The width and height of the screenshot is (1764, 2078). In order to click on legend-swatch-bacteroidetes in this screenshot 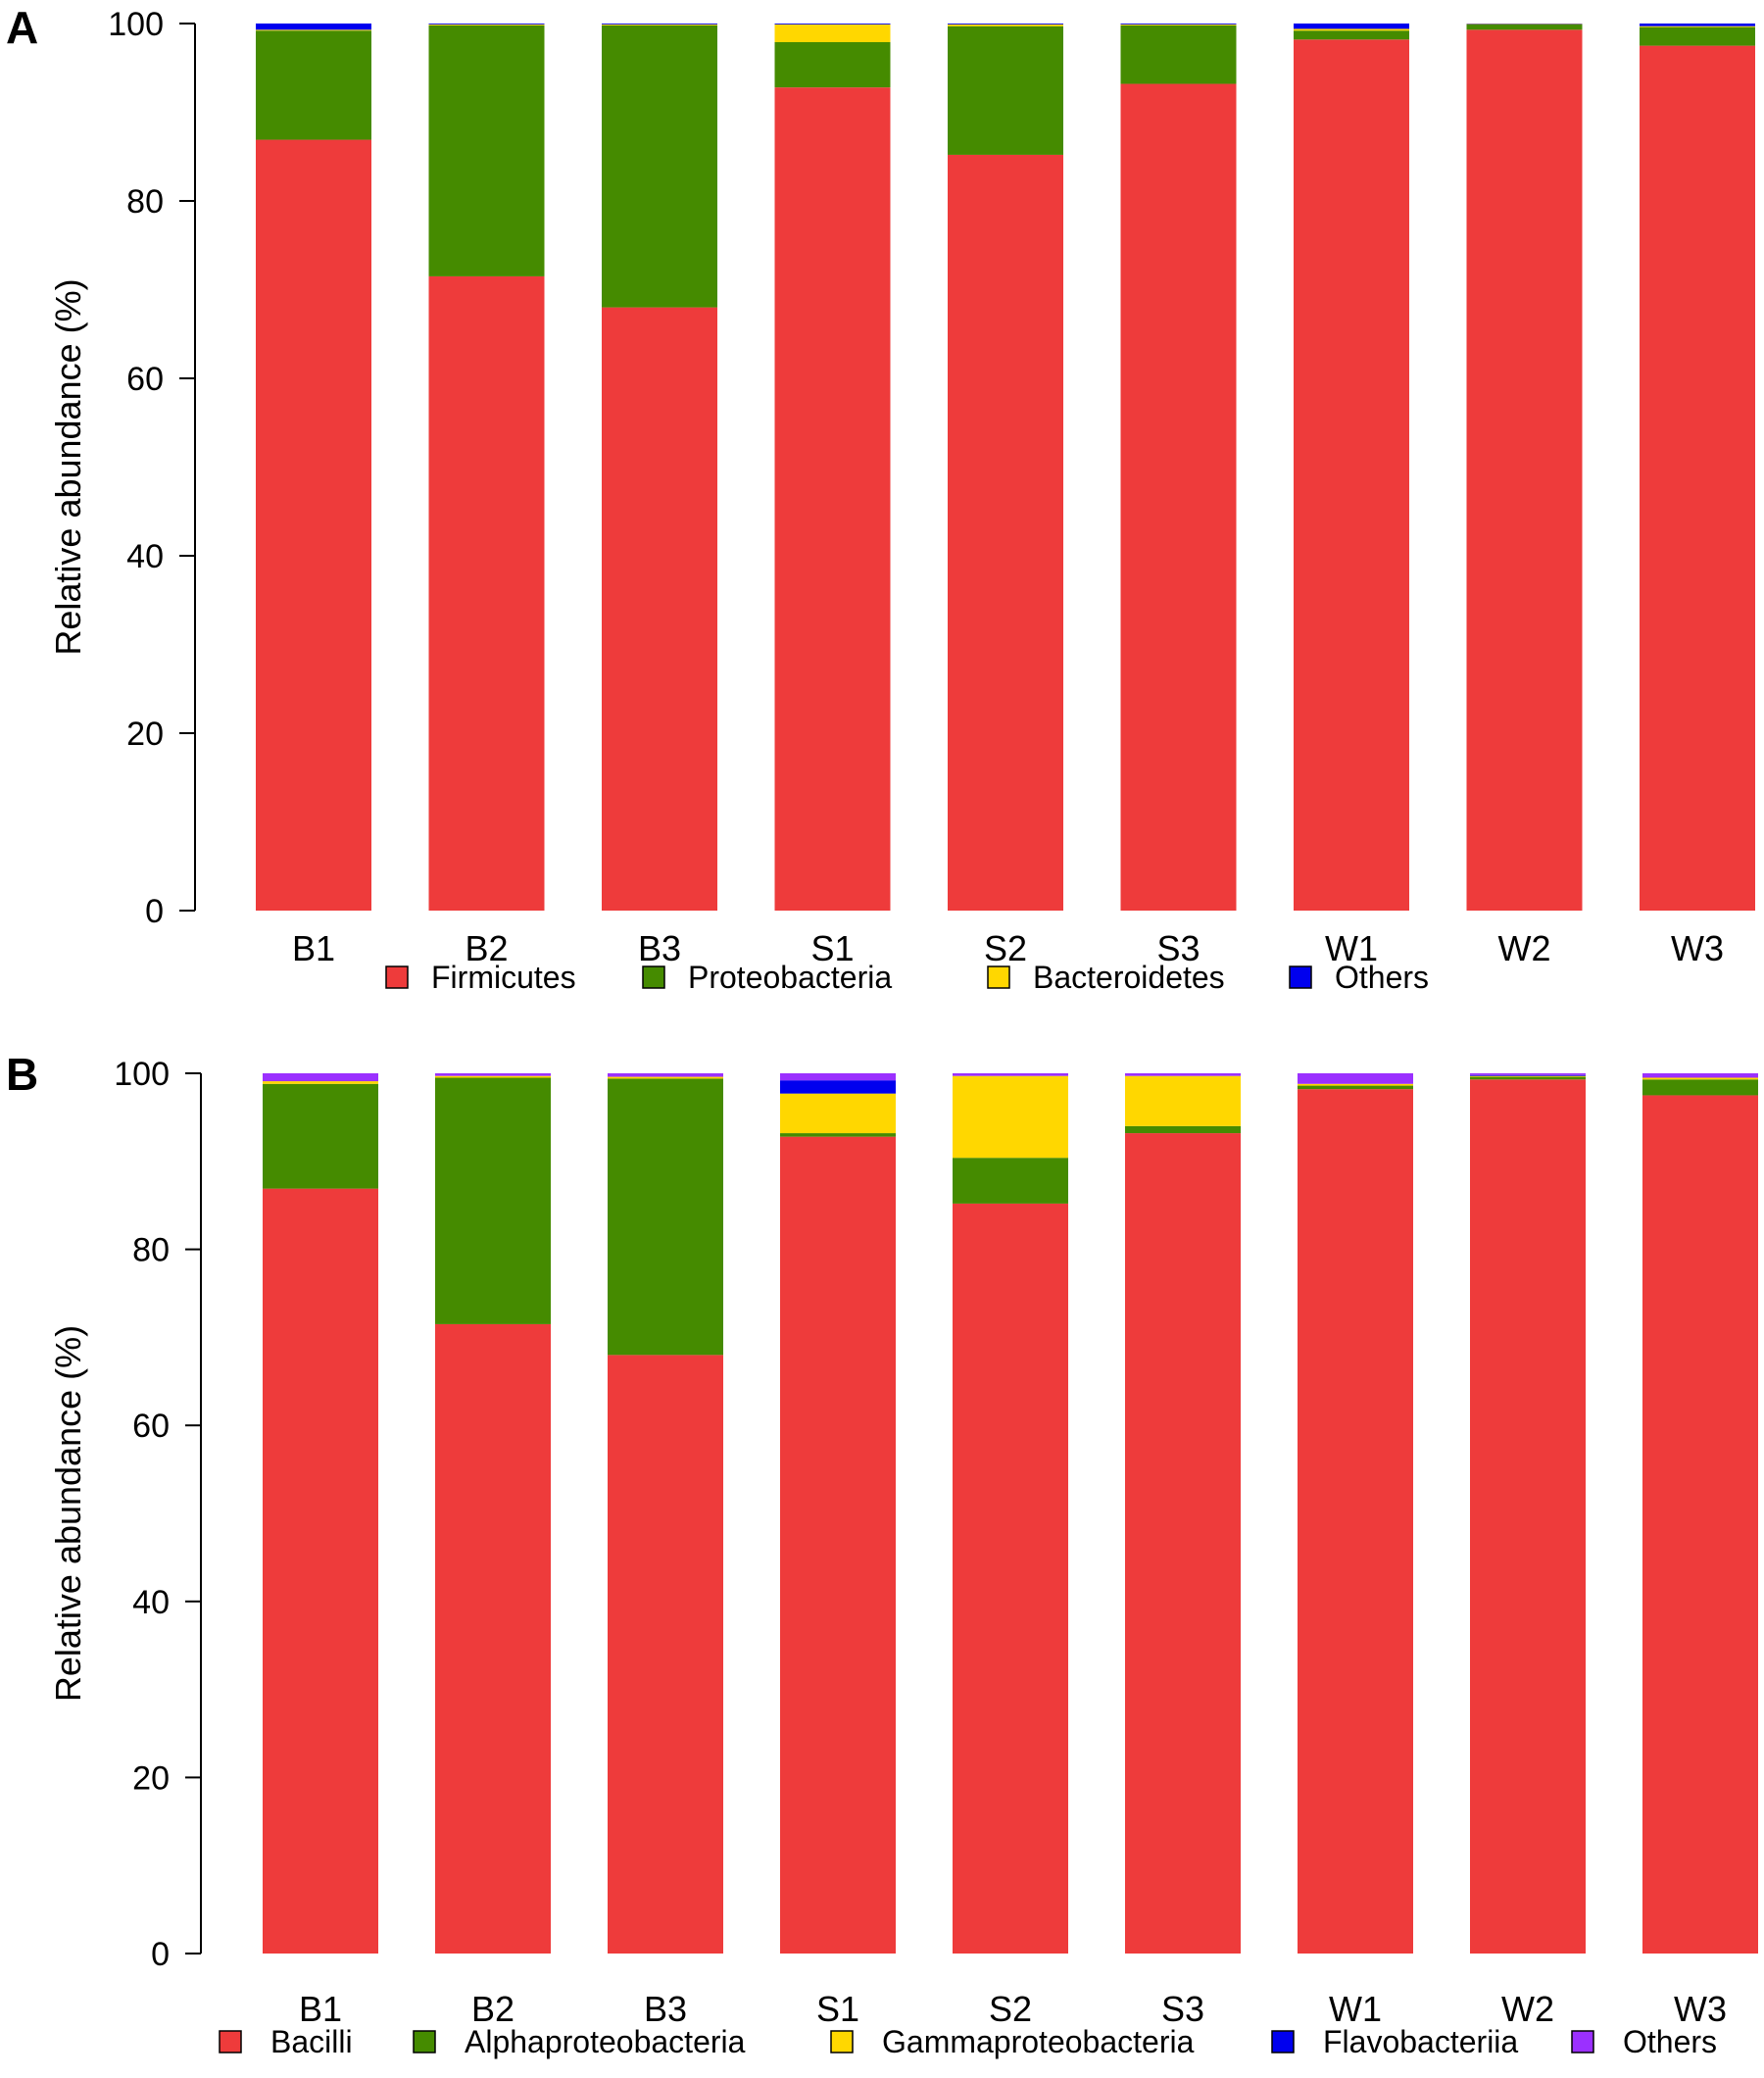, I will do `click(998, 977)`.